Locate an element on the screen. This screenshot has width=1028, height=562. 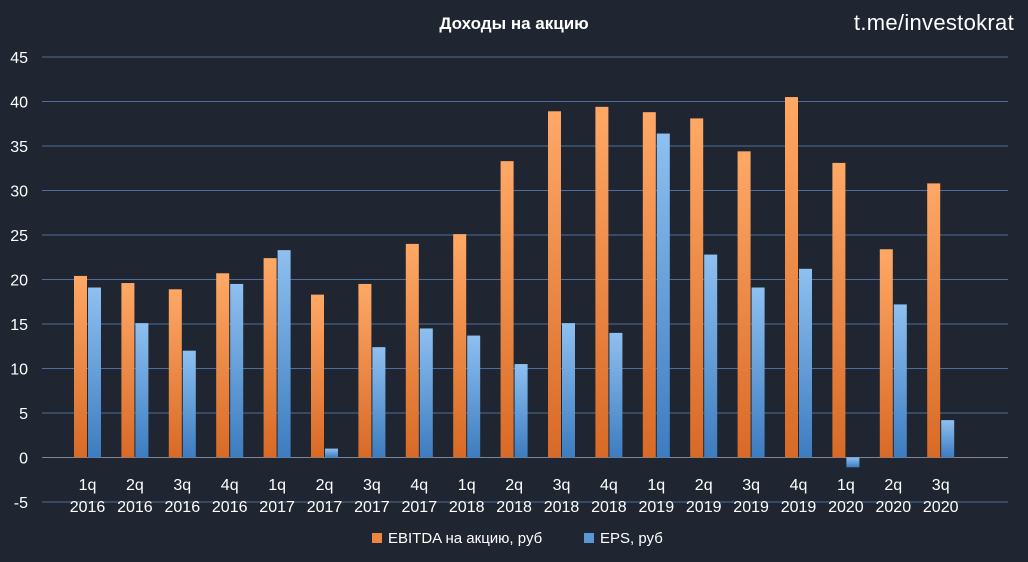
y-tick-label: 45 is located at coordinates (19, 58).